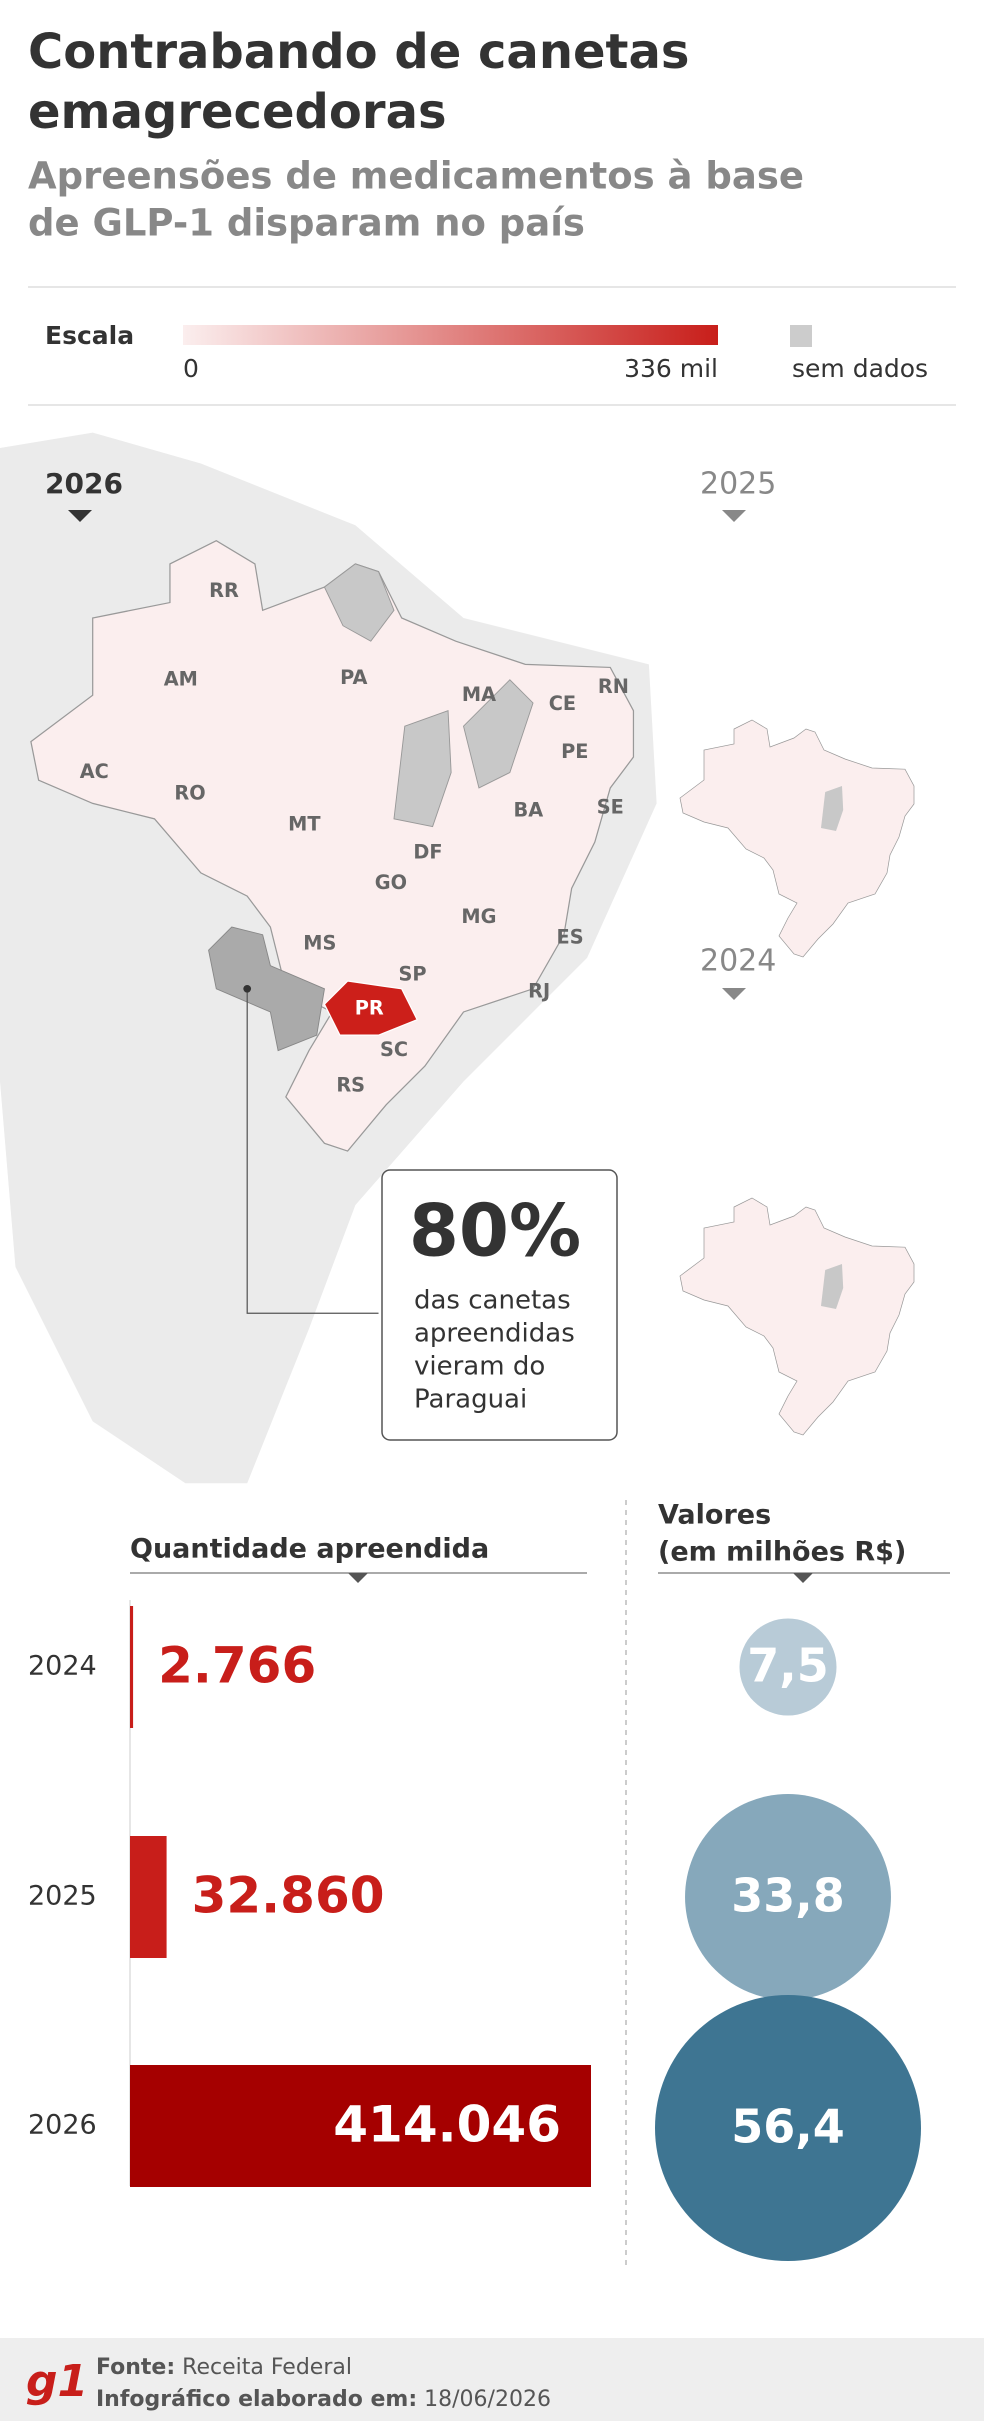  I want to click on value-label: 2.766, so click(237, 1666).